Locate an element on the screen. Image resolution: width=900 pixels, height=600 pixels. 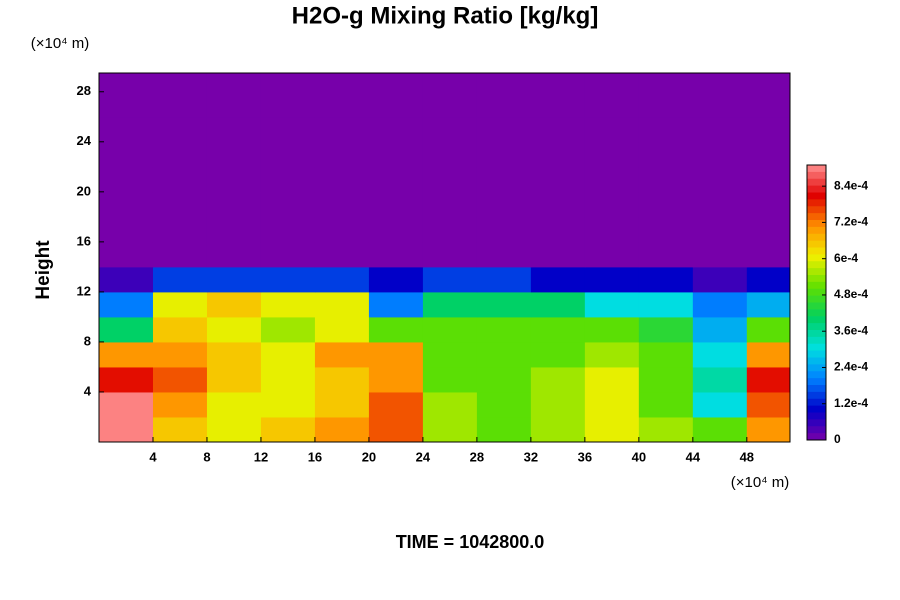
x-unit: (×10⁴ m) is located at coordinates (760, 482).